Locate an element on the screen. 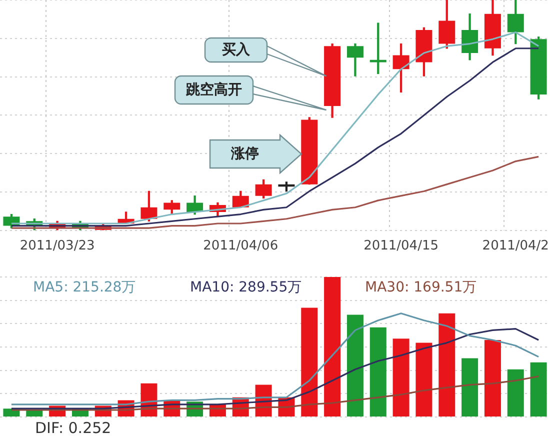 This screenshot has height=439, width=550. x-tick-label: 2011/04/15 is located at coordinates (401, 246).